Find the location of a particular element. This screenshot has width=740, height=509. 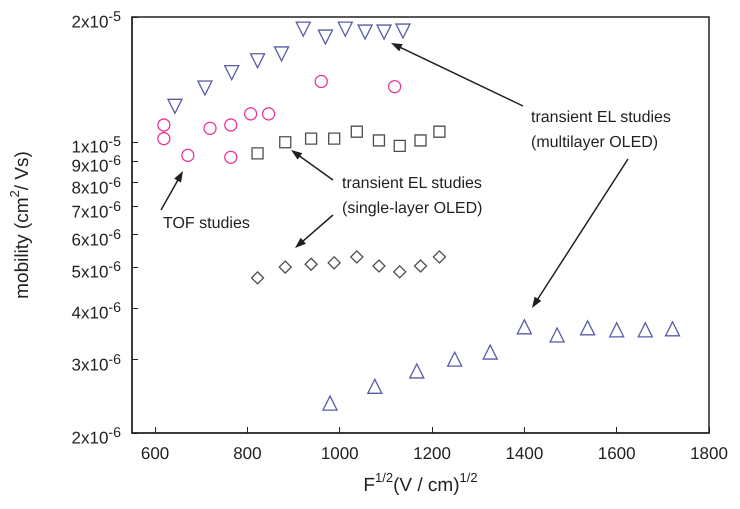

y-tick-label: 3x10$^{-6}$ is located at coordinates (96, 362).